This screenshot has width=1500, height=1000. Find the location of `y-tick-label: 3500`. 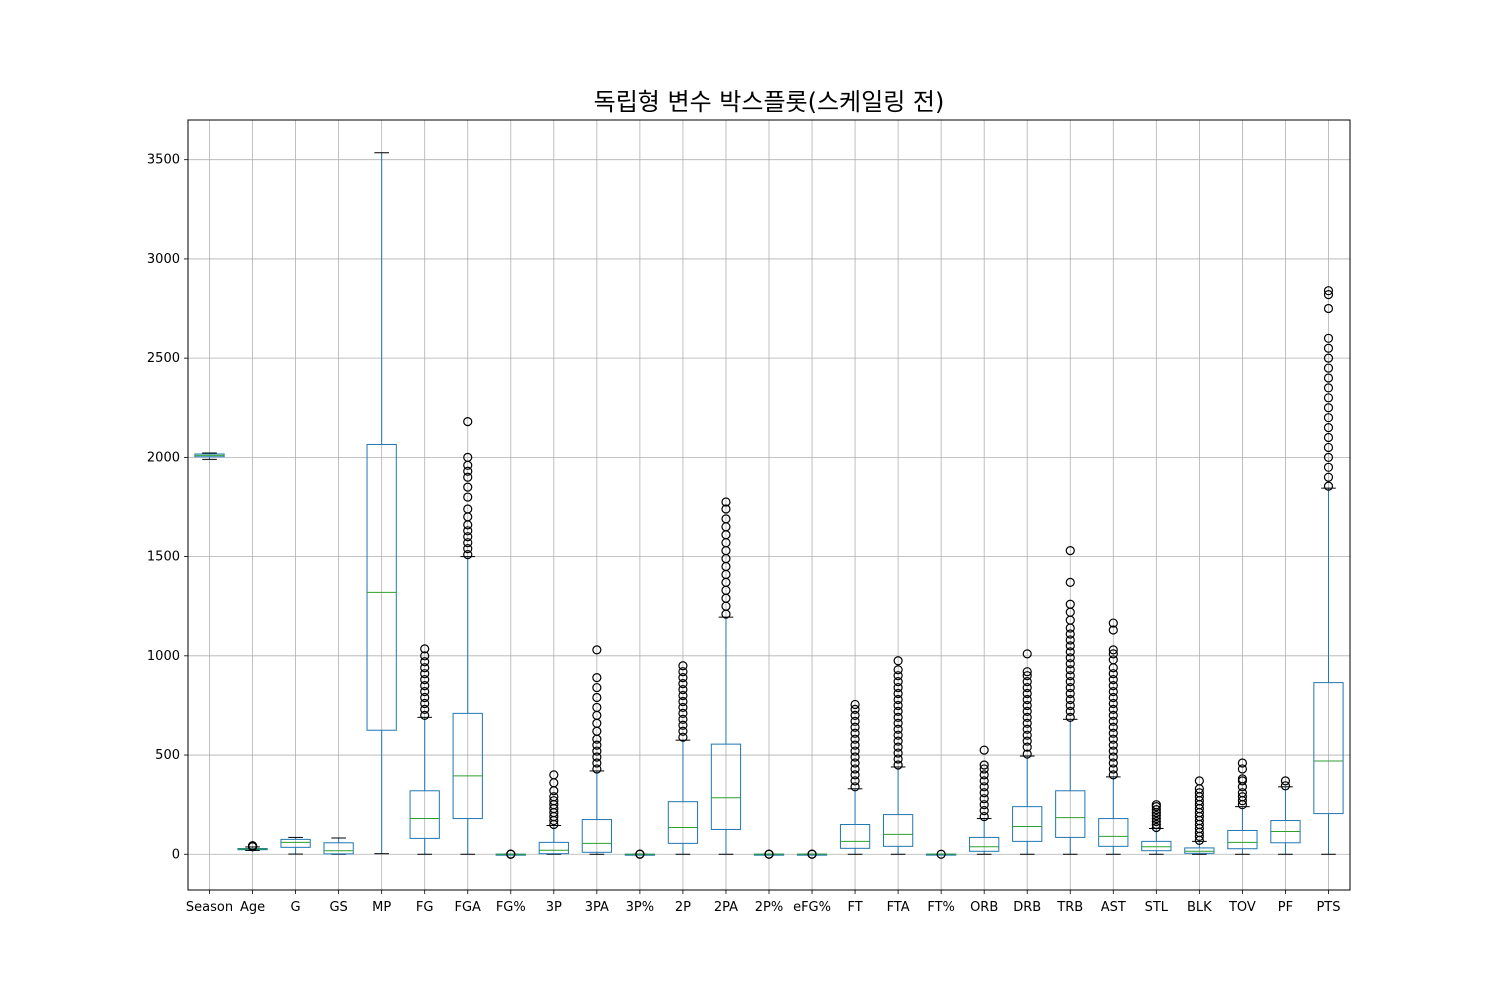

y-tick-label: 3500 is located at coordinates (163, 160).